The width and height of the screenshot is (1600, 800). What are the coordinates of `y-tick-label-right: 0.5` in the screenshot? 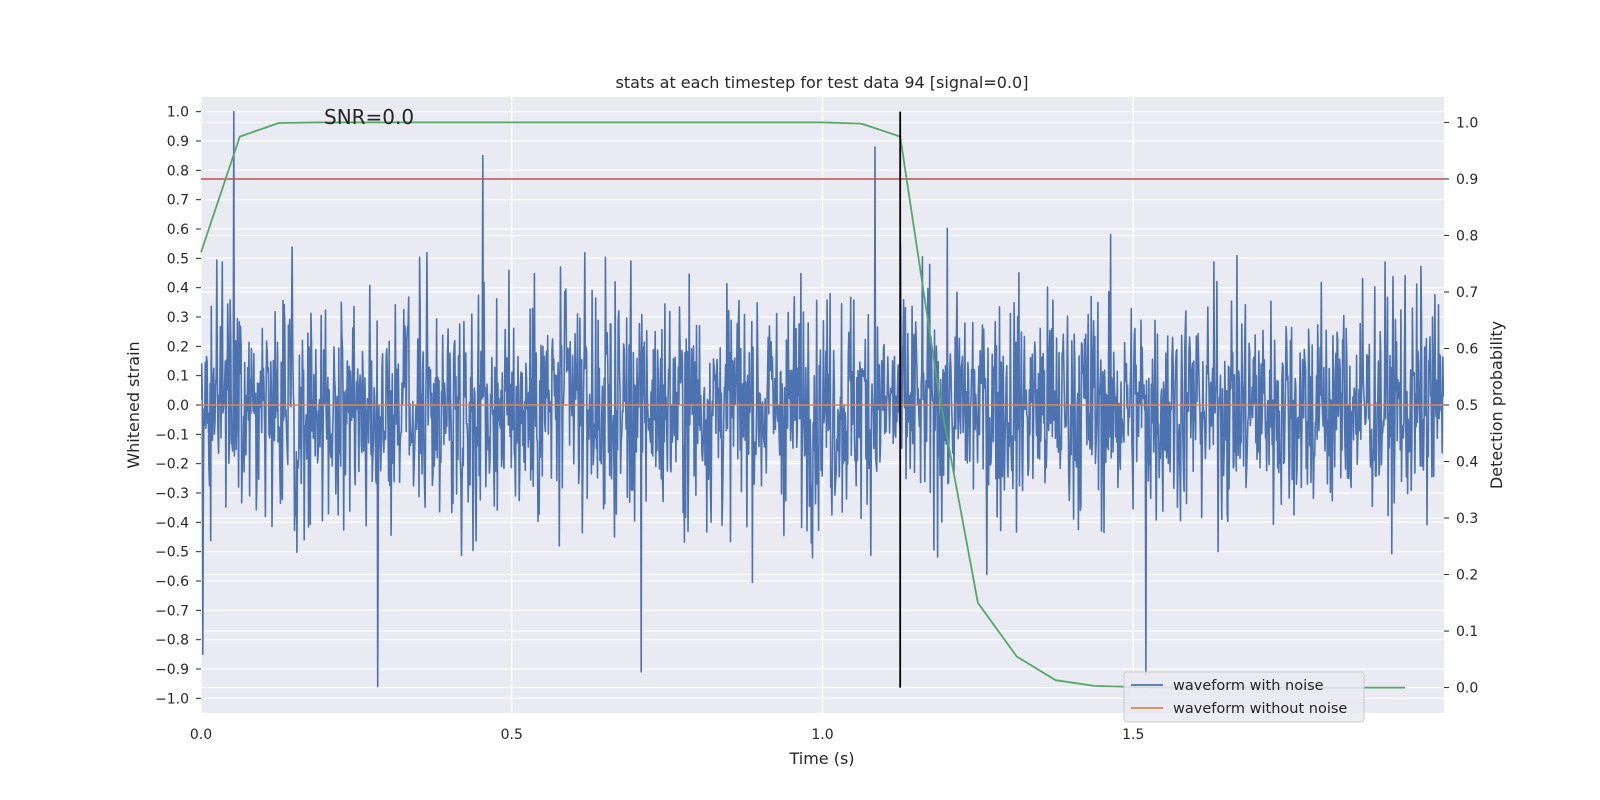 It's located at (1467, 406).